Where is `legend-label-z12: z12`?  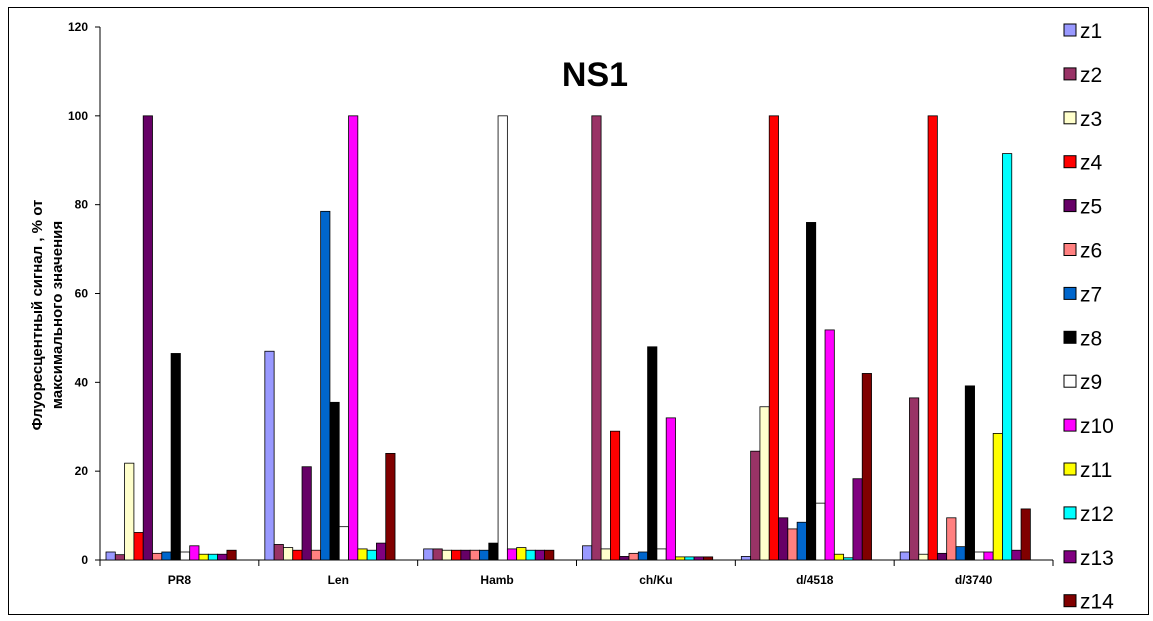
legend-label-z12: z12 is located at coordinates (1097, 514).